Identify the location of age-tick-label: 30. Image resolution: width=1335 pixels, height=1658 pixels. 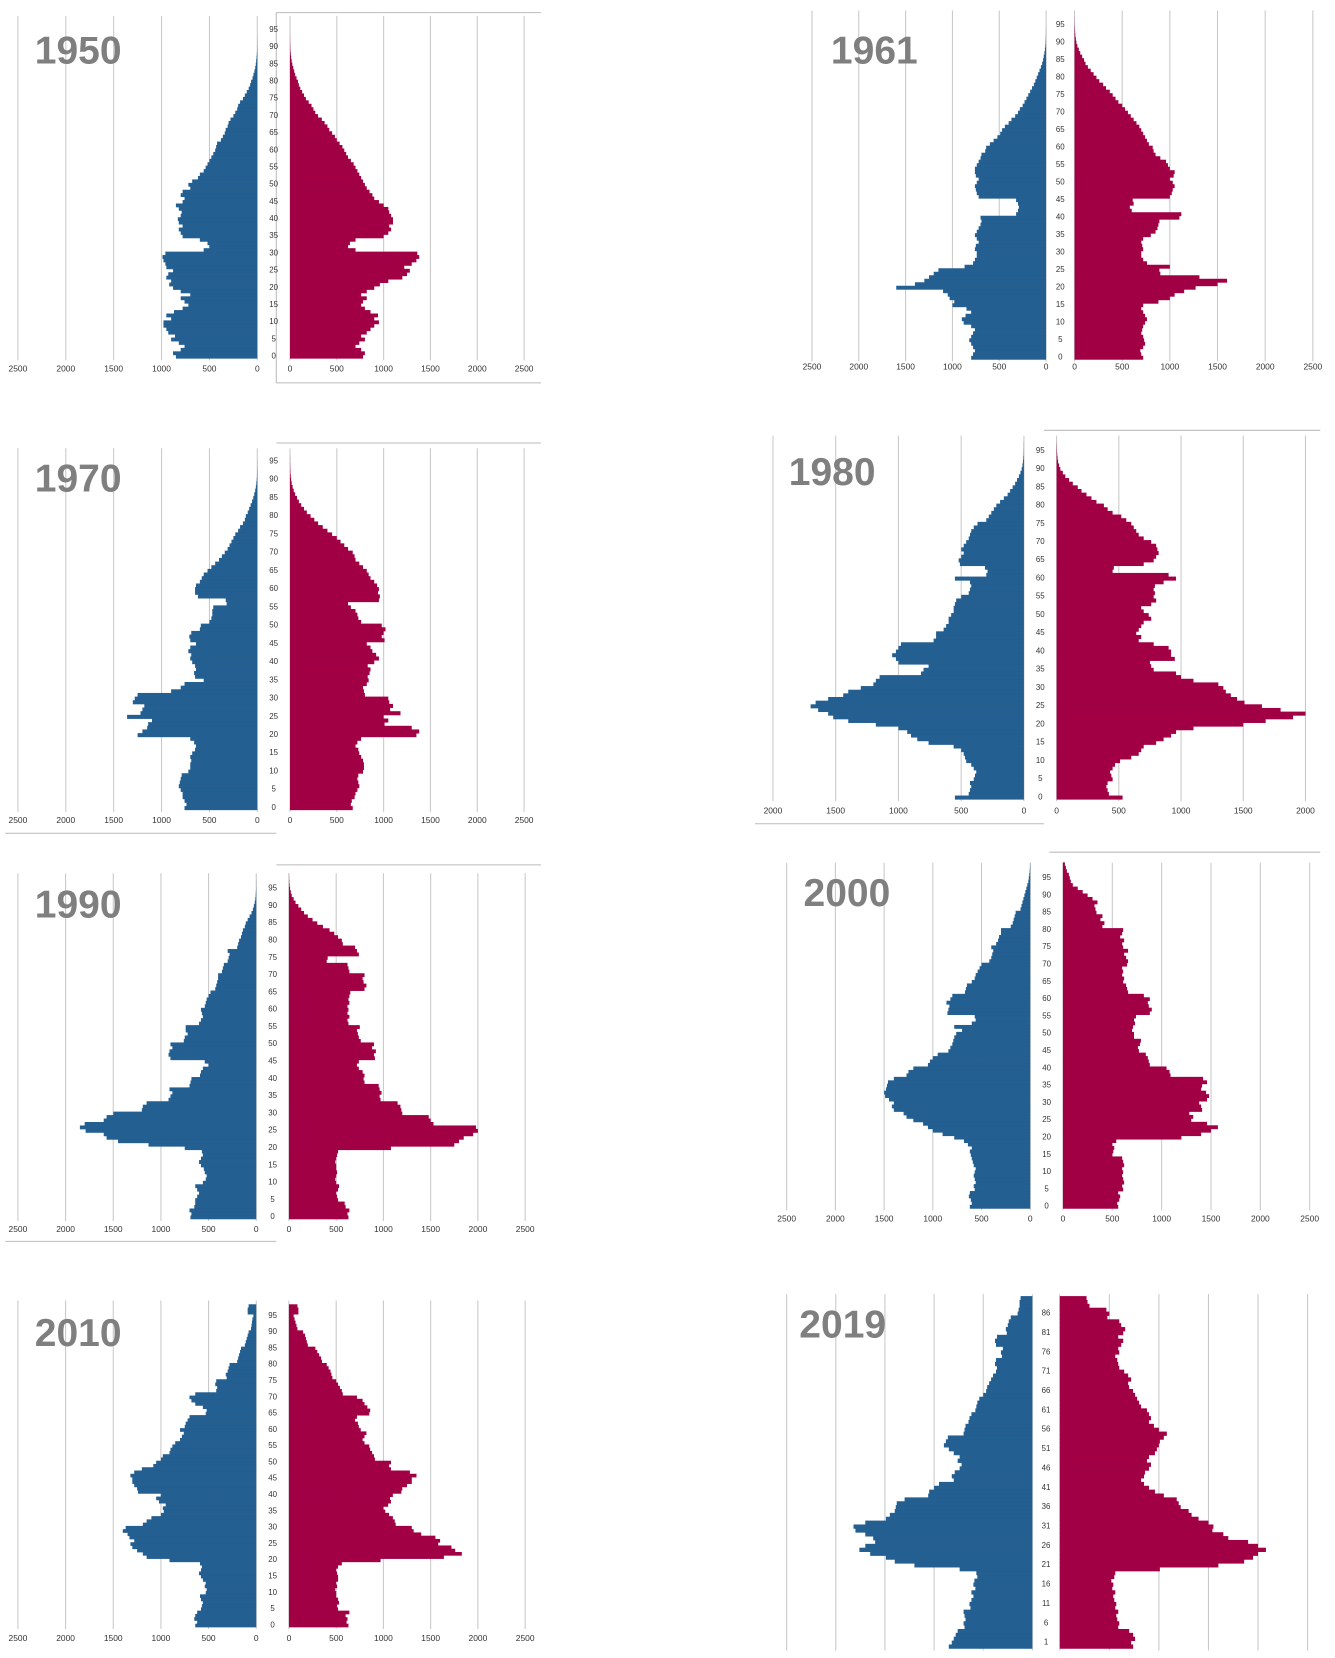
(272, 1112).